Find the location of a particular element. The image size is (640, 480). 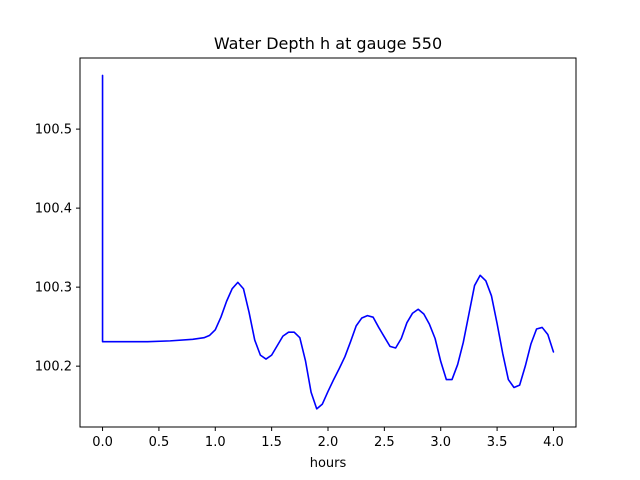

chart-title: Water Depth h at gauge 550 is located at coordinates (328, 43).